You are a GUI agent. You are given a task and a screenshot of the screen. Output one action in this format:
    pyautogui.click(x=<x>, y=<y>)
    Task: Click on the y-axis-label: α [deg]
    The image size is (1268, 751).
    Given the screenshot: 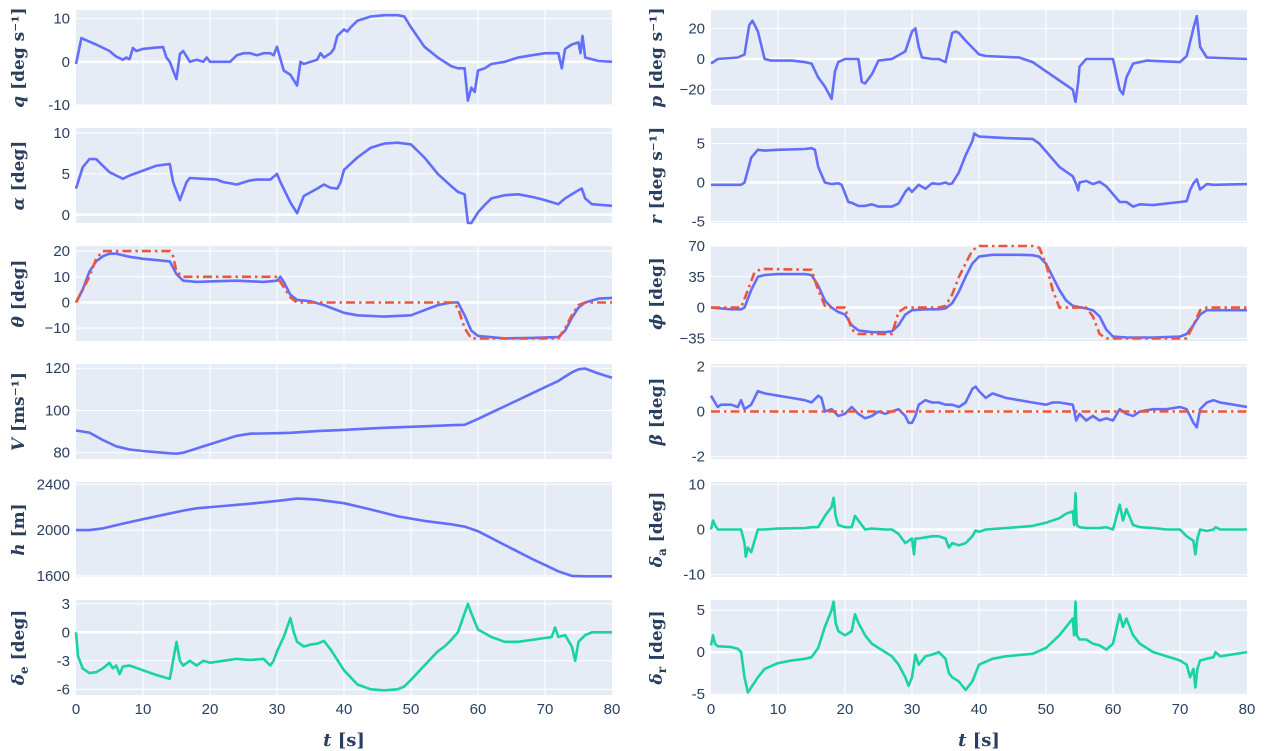 What is the action you would take?
    pyautogui.click(x=19, y=176)
    